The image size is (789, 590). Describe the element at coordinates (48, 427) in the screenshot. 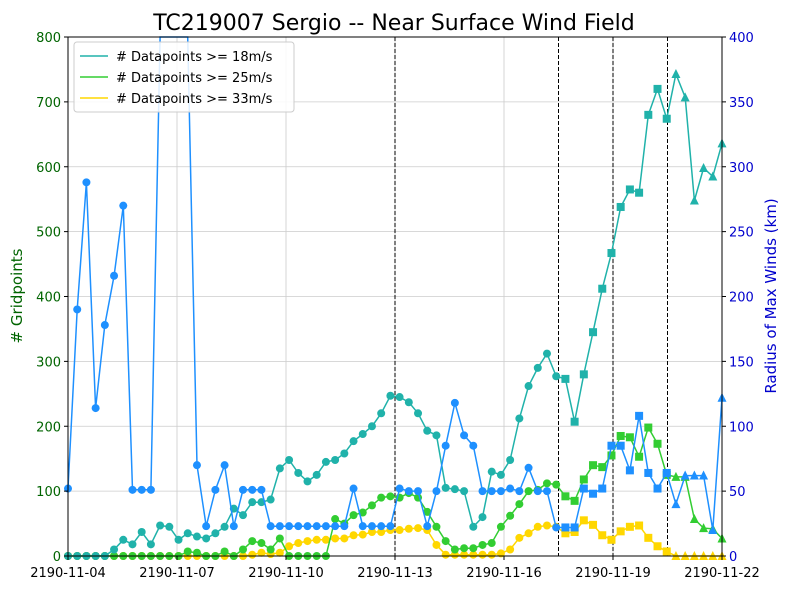

I see `y-left-tick-label: 200` at that location.